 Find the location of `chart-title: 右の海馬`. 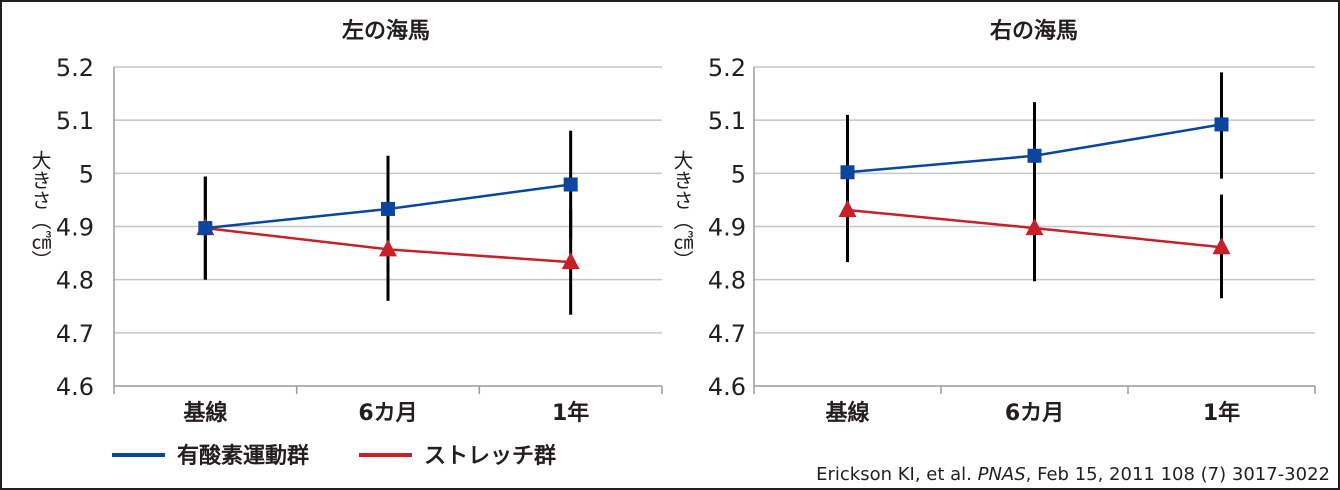

chart-title: 右の海馬 is located at coordinates (1034, 31).